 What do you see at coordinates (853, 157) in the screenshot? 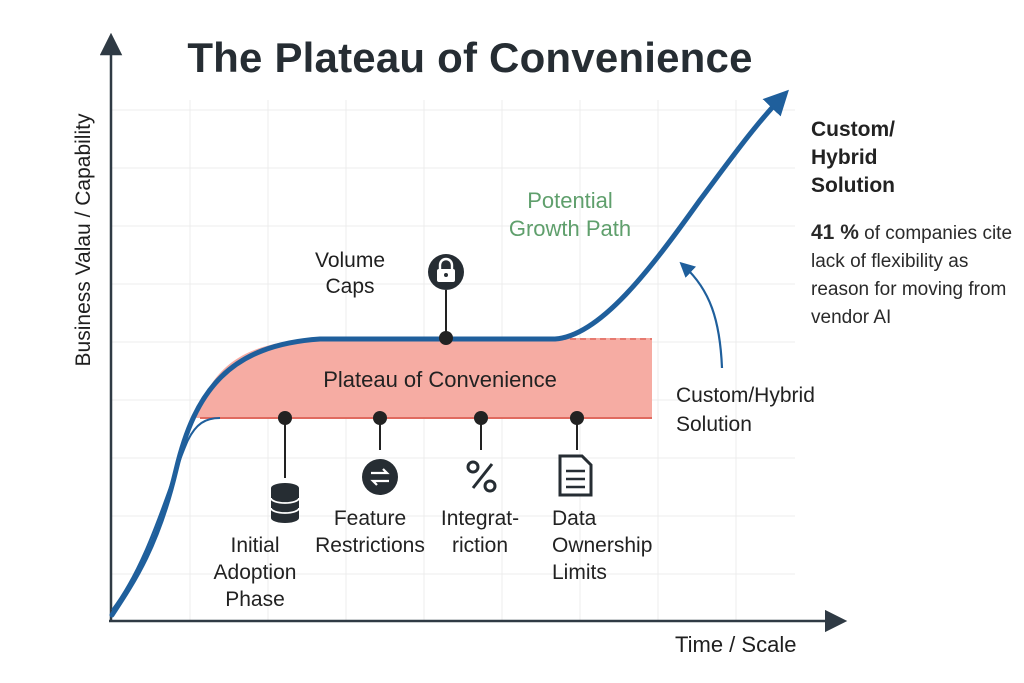
I see `custom-hybrid-title: Custom/ Hybrid Solution` at bounding box center [853, 157].